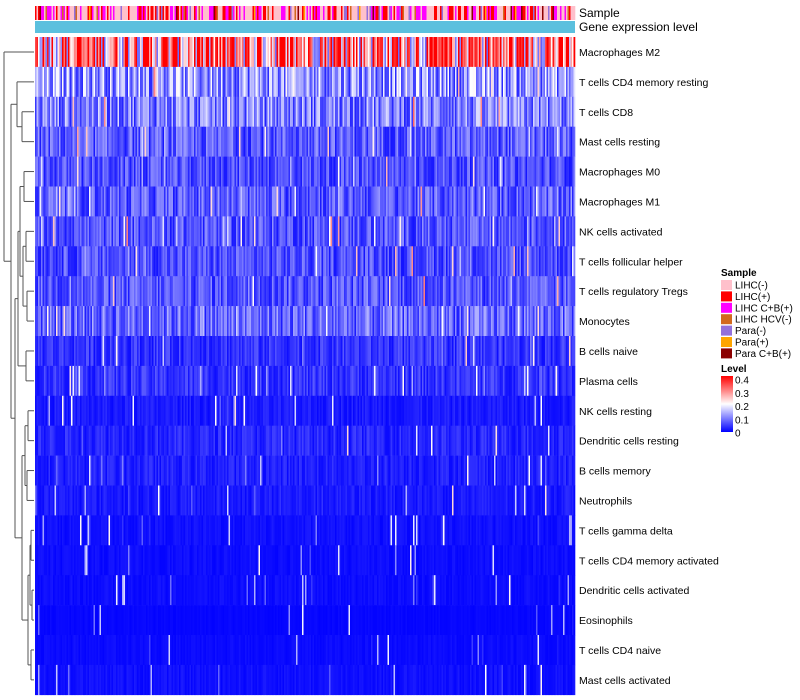 The image size is (800, 700). I want to click on heatmap-row, so click(305, 141).